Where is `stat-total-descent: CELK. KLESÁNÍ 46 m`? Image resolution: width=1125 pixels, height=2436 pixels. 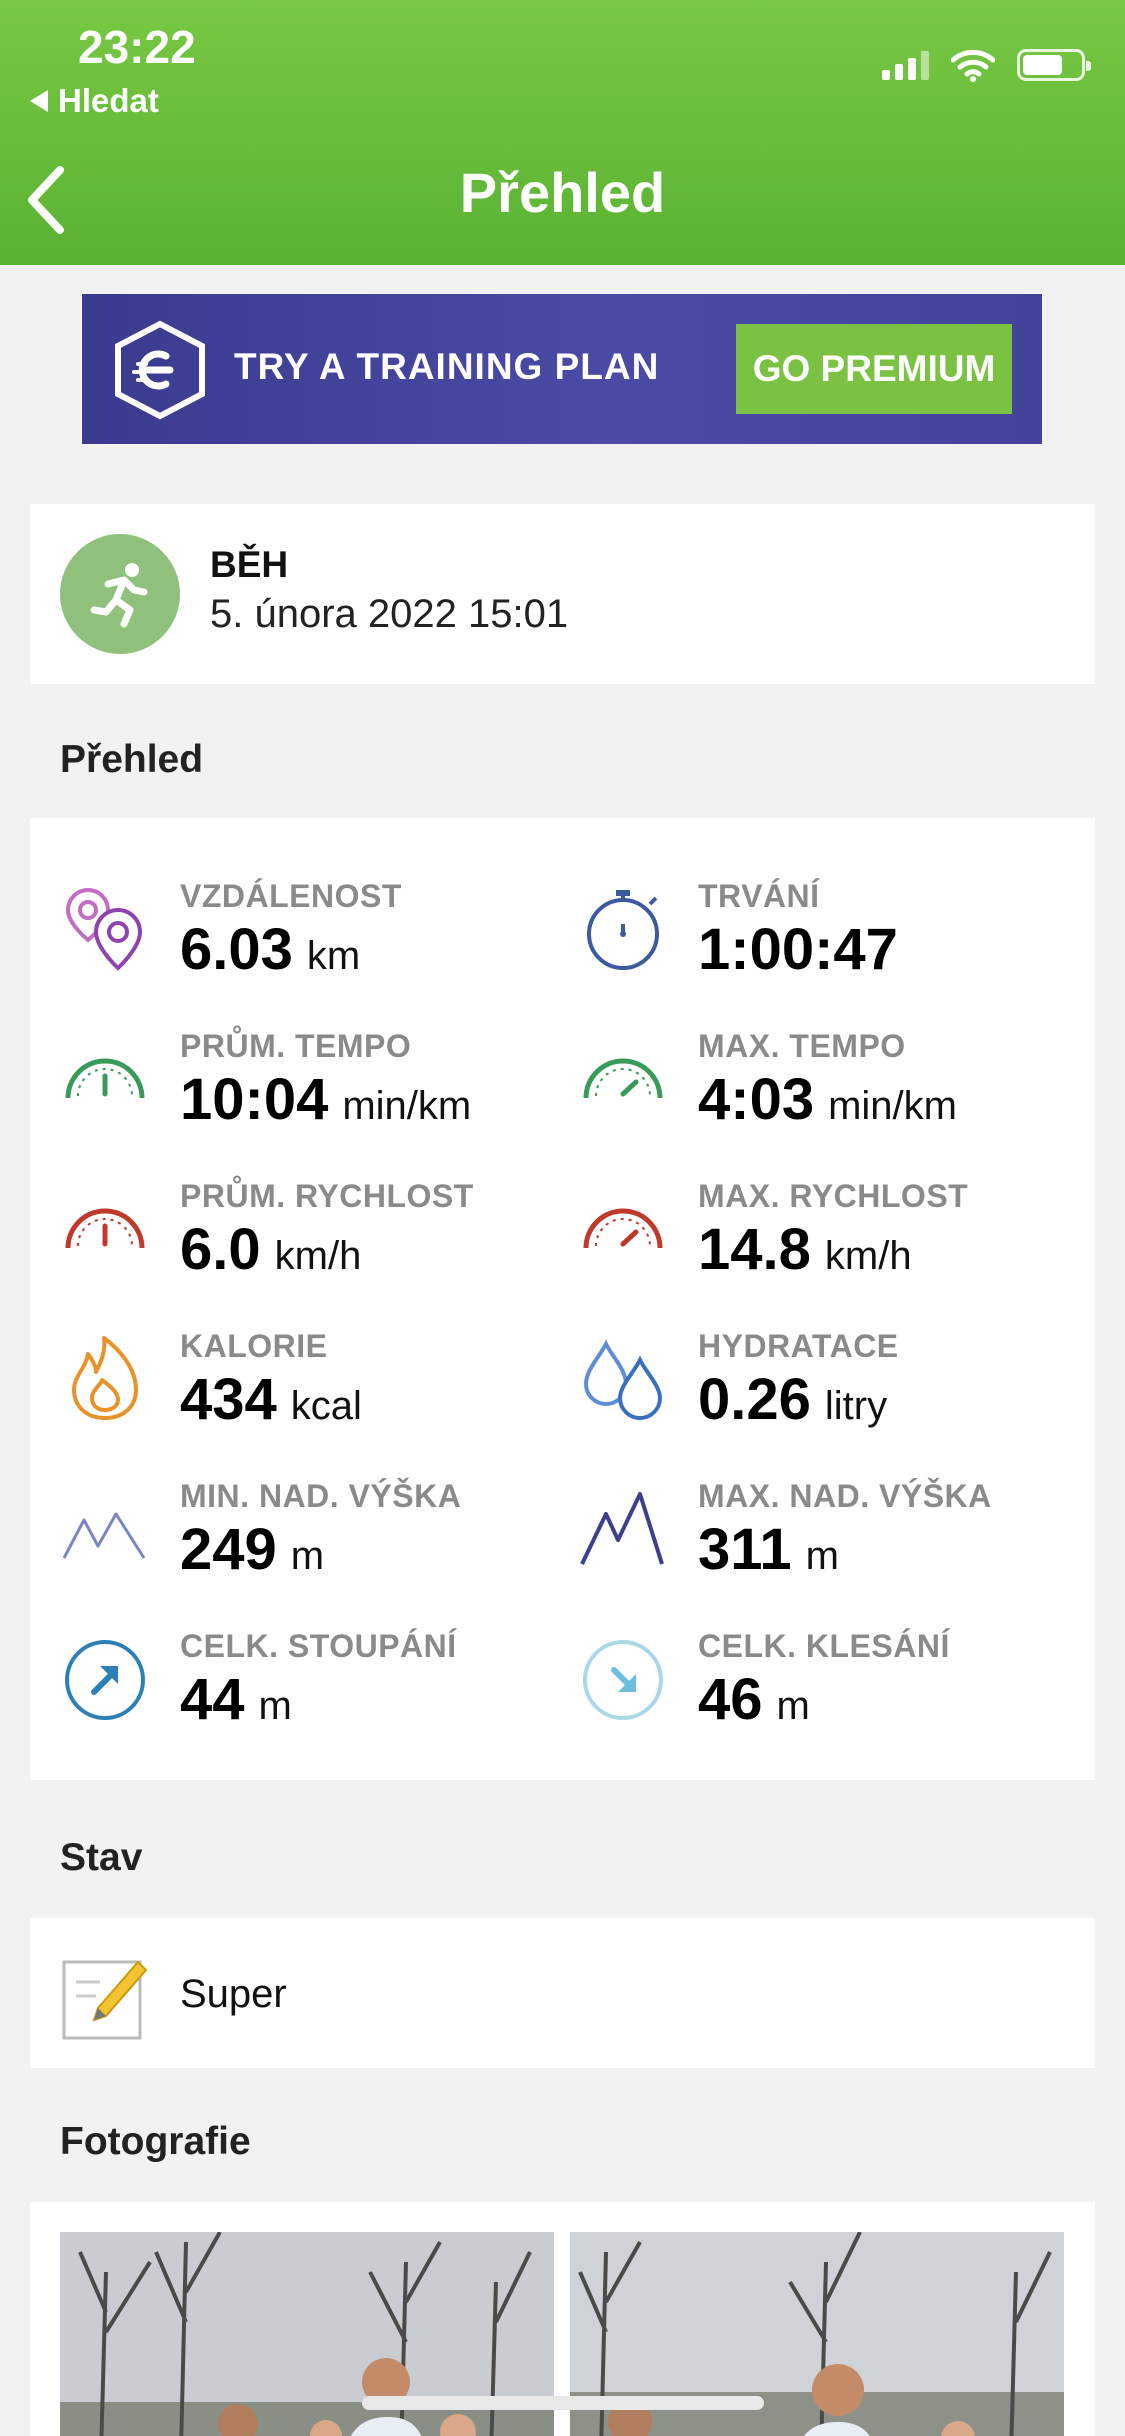
stat-total-descent: CELK. KLESÁNÍ 46 m is located at coordinates (828, 1693).